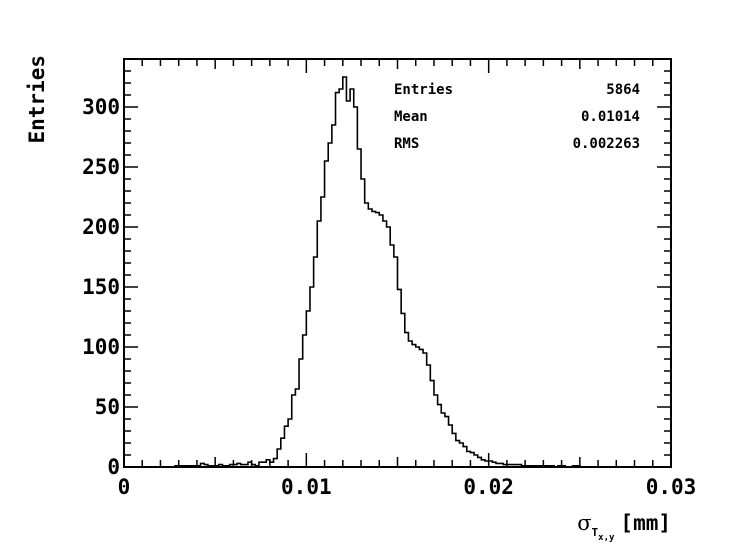 The width and height of the screenshot is (747, 554). What do you see at coordinates (606, 144) in the screenshot?
I see `stats-value: 0.002263` at bounding box center [606, 144].